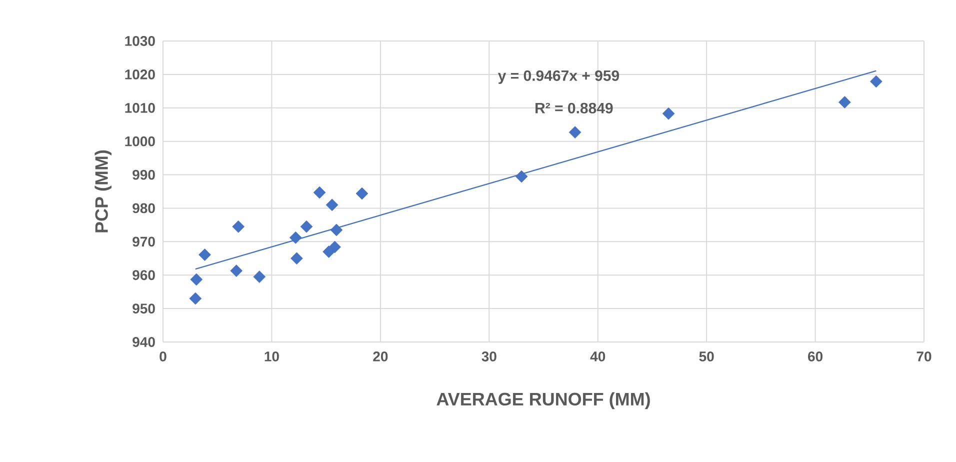 This screenshot has height=462, width=956. Describe the element at coordinates (143, 309) in the screenshot. I see `y-tick-label: 950` at that location.